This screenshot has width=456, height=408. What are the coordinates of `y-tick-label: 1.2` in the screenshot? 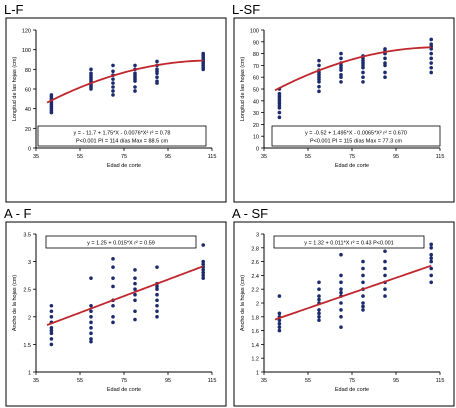 It's located at (255, 360).